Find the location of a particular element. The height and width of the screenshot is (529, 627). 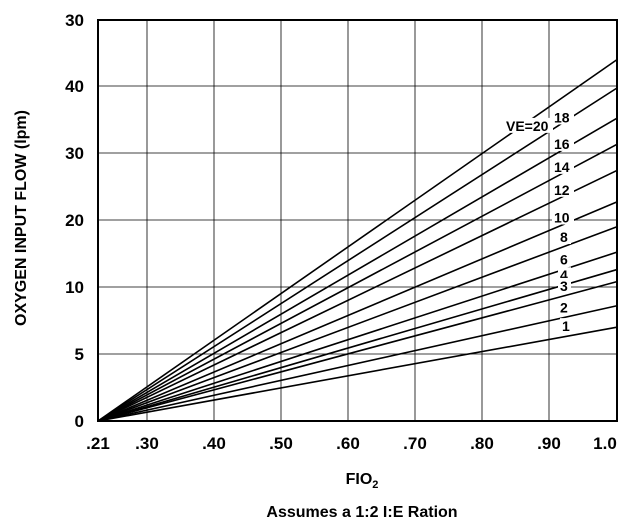

x-tick-label: .30 is located at coordinates (147, 443).